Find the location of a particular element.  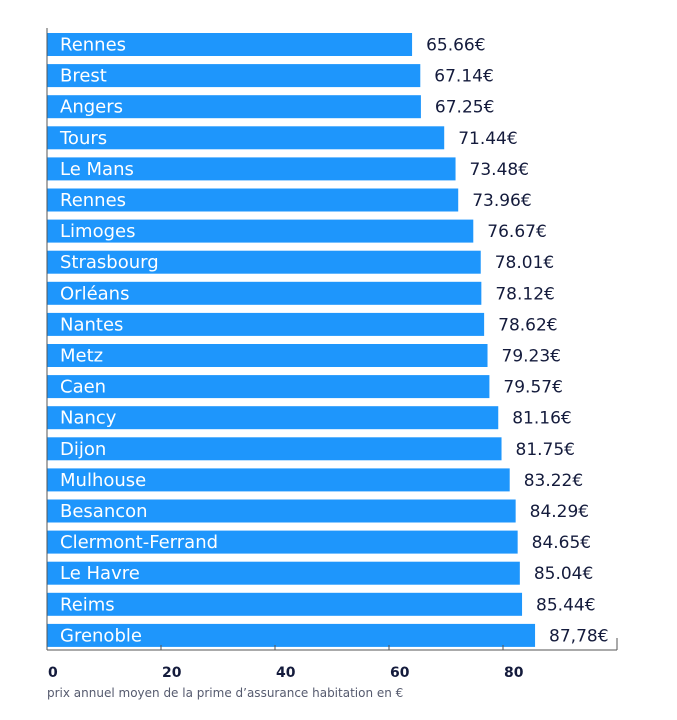

value-label: 67.14€ is located at coordinates (463, 77).